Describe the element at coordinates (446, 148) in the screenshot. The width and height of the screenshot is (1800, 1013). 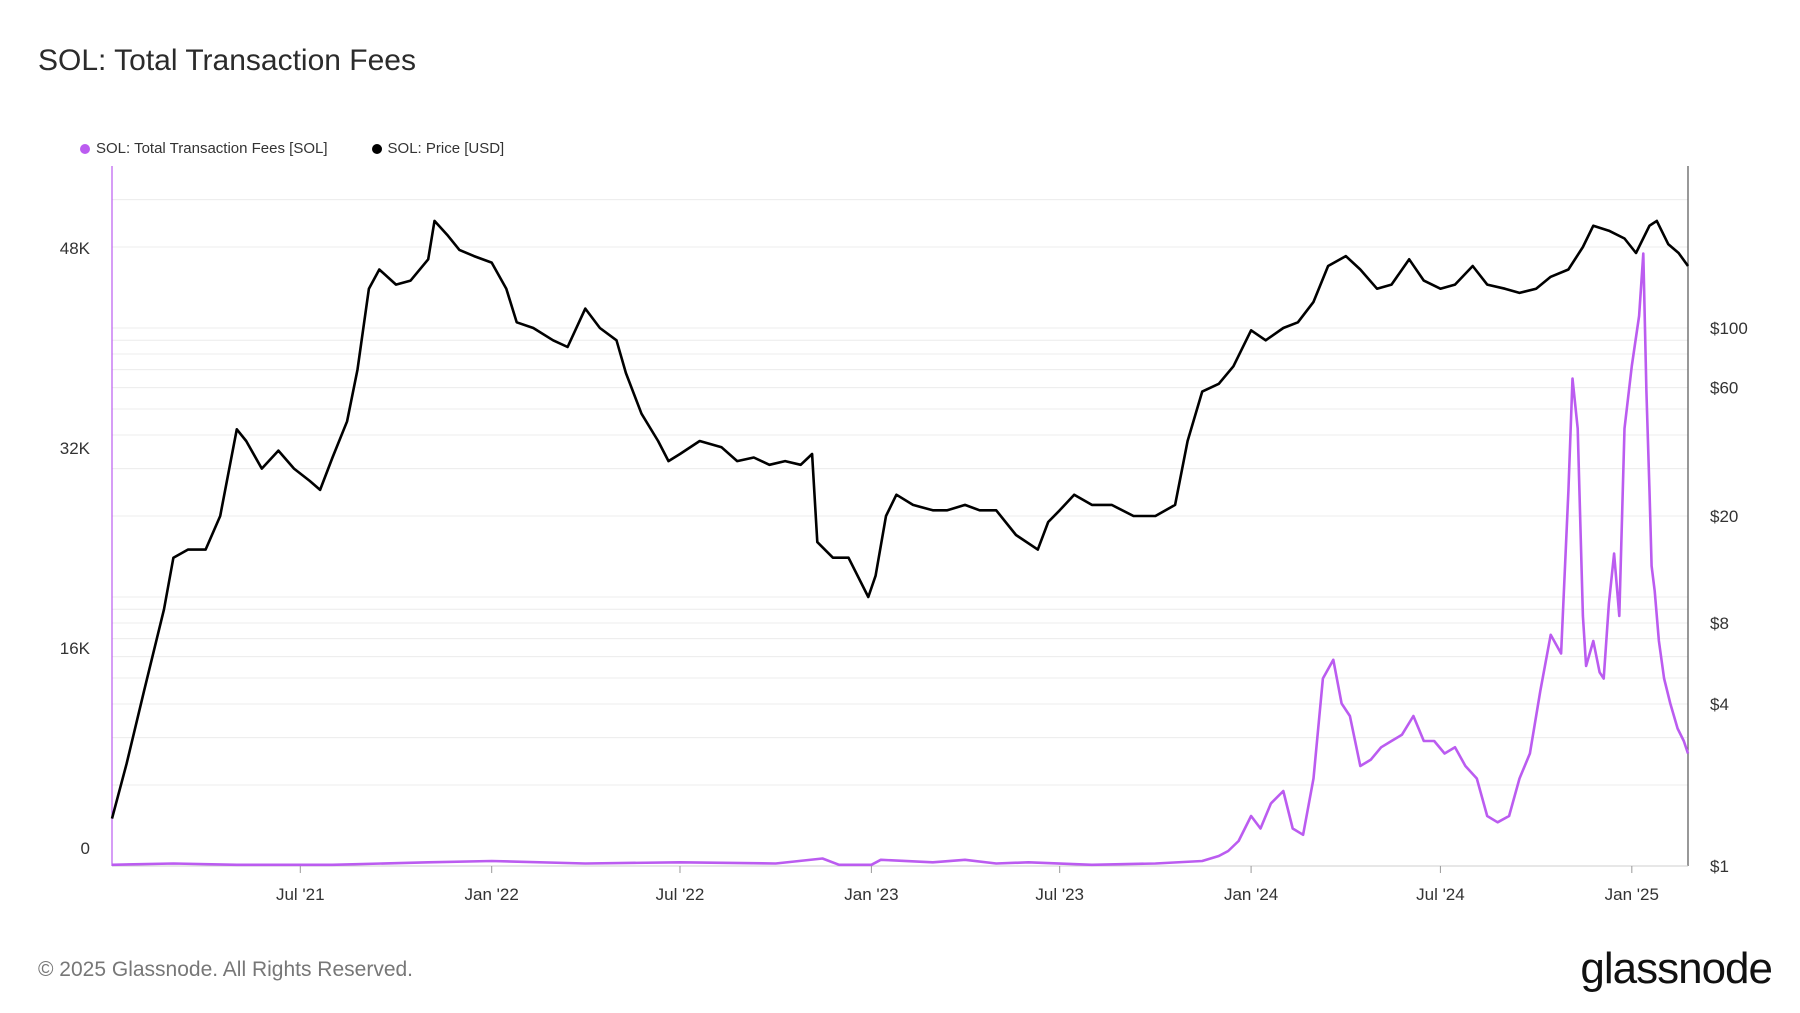
I see `legend-label-price: SOL: Price [USD]` at that location.